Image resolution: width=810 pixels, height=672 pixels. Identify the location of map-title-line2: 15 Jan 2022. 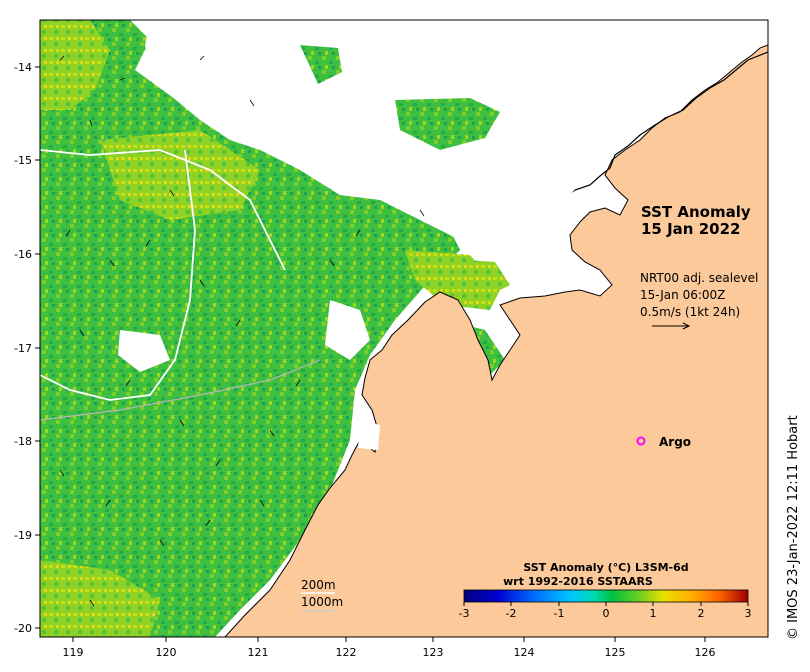
(690, 229).